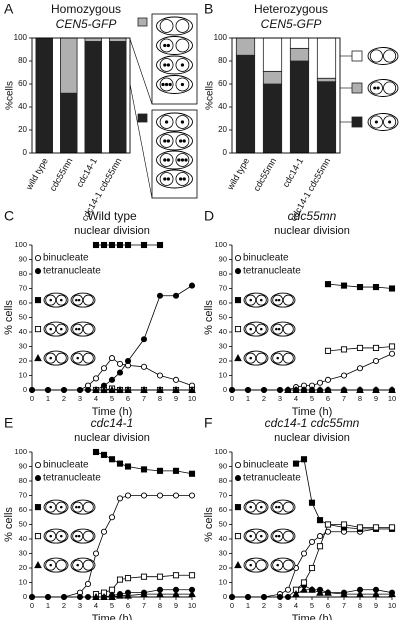 This screenshot has width=400, height=620. I want to click on y-tick-label: 70, so click(23, 494).